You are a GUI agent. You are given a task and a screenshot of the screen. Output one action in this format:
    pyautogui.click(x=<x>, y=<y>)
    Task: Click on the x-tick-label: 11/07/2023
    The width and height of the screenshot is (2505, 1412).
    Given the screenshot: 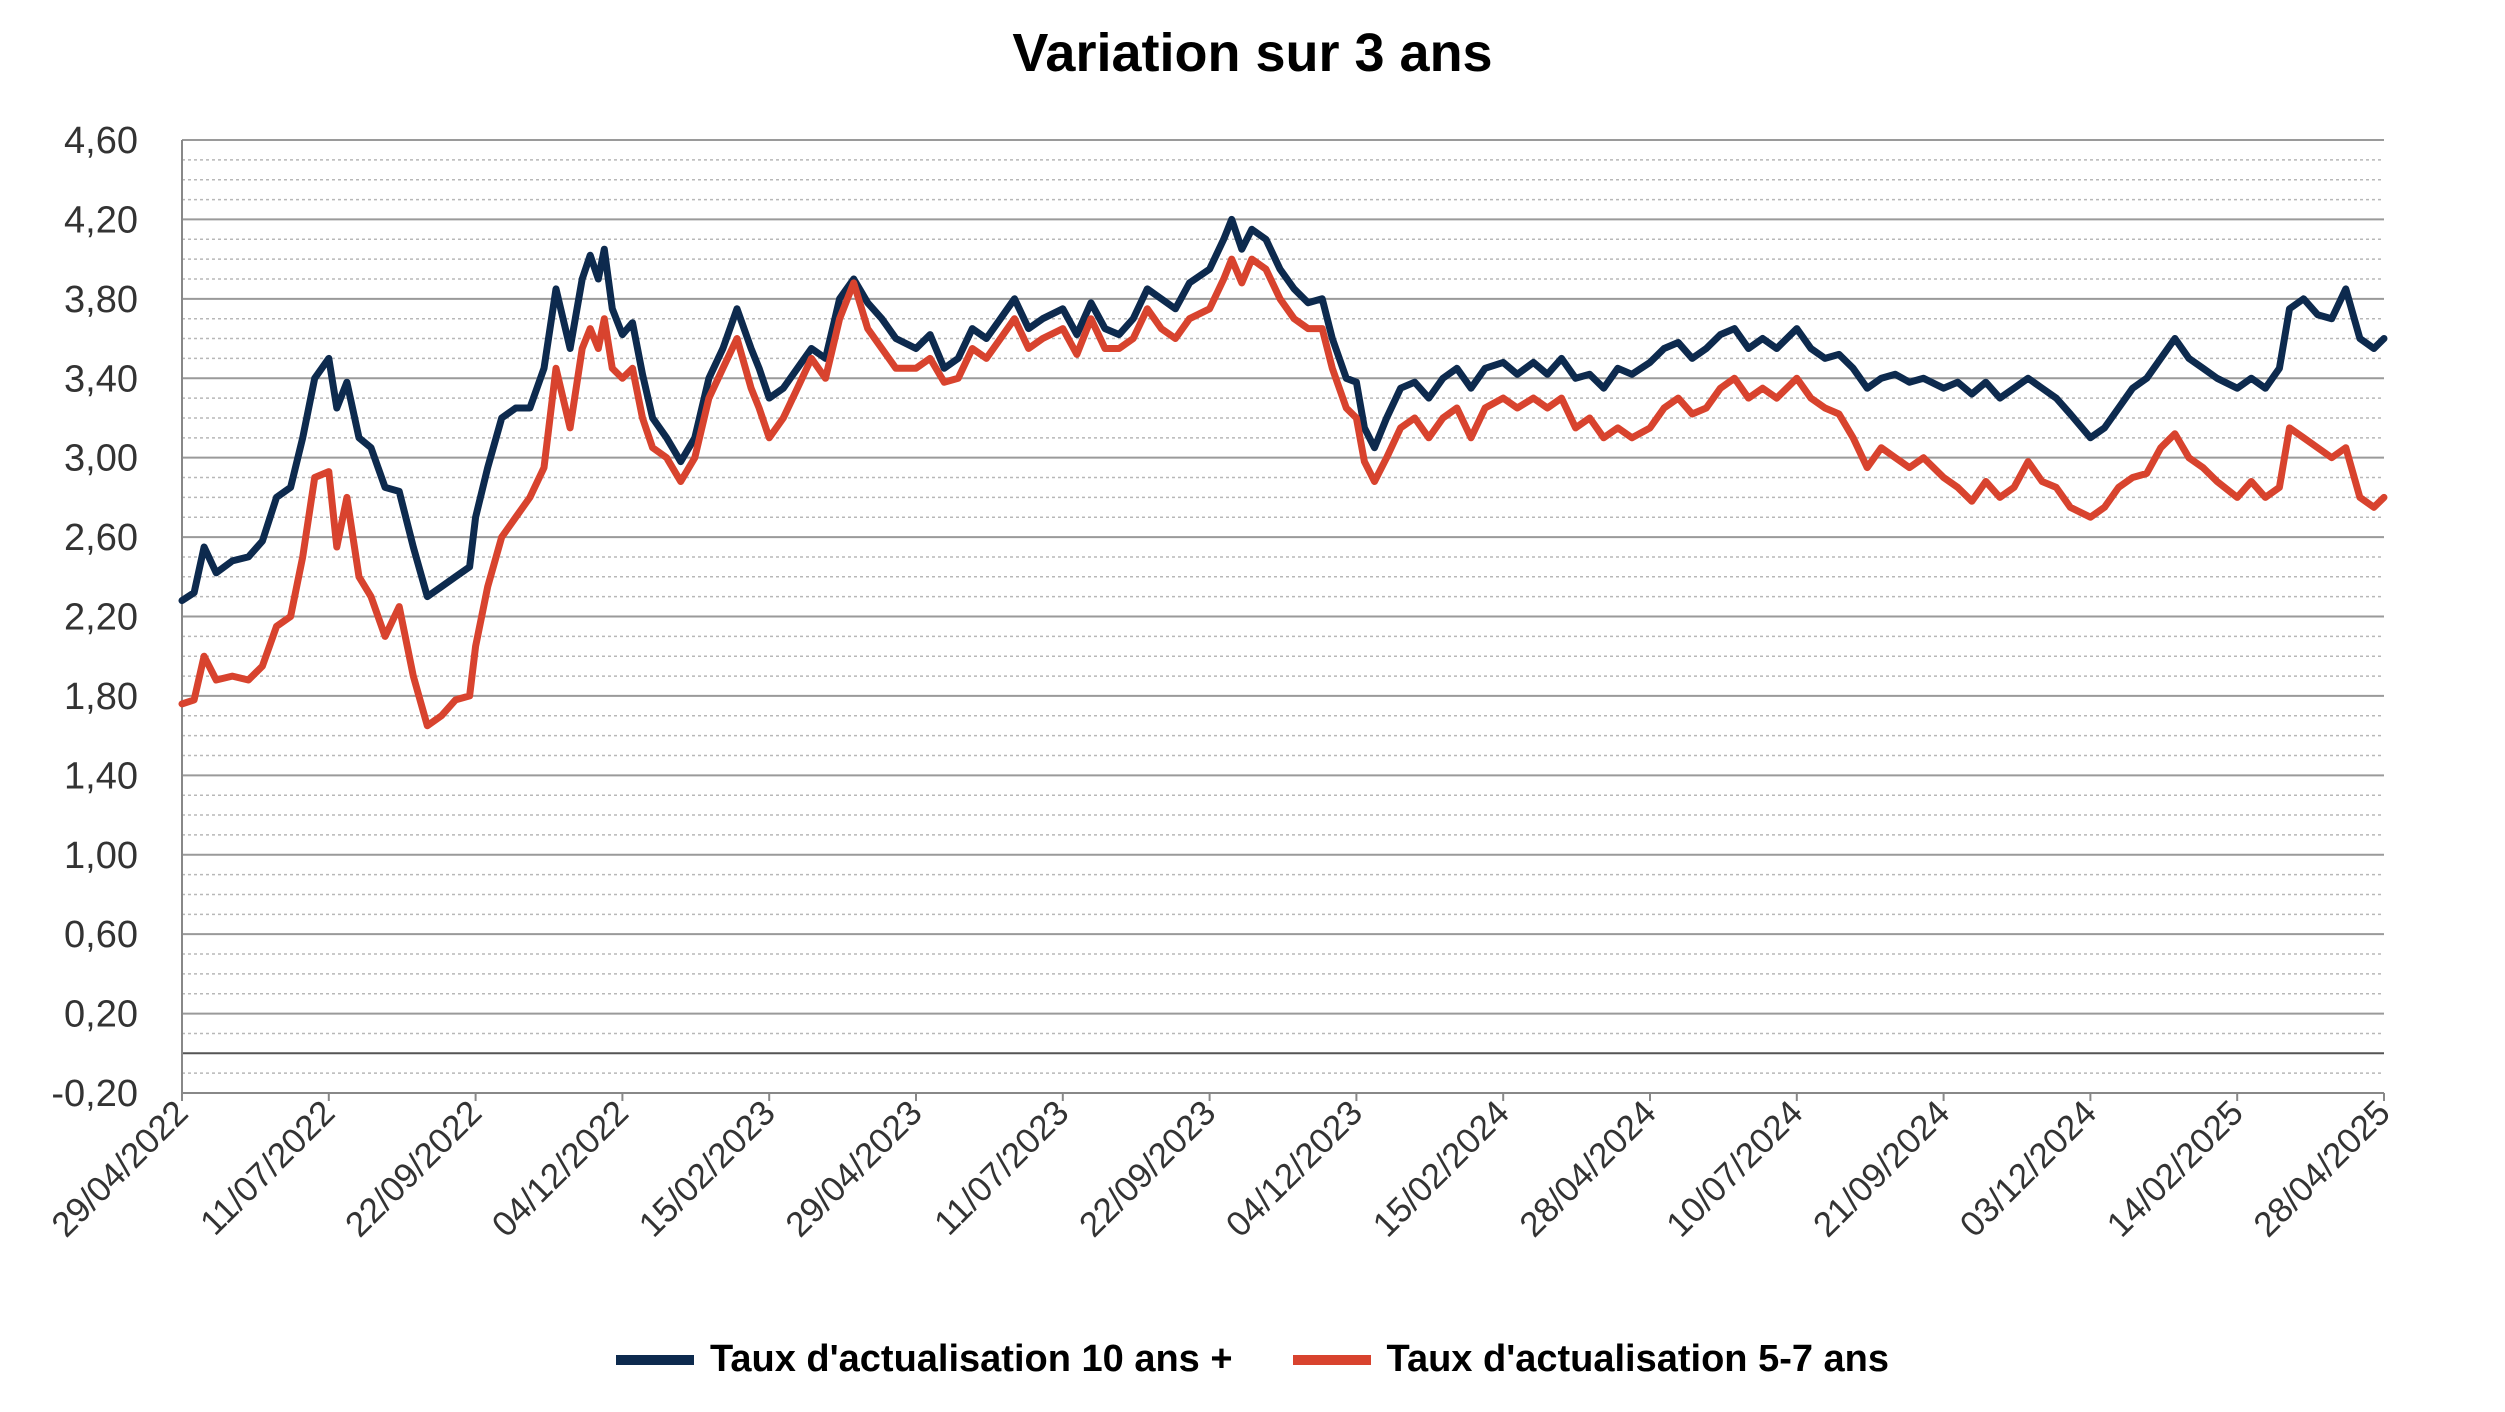 What is the action you would take?
    pyautogui.click(x=1002, y=1168)
    